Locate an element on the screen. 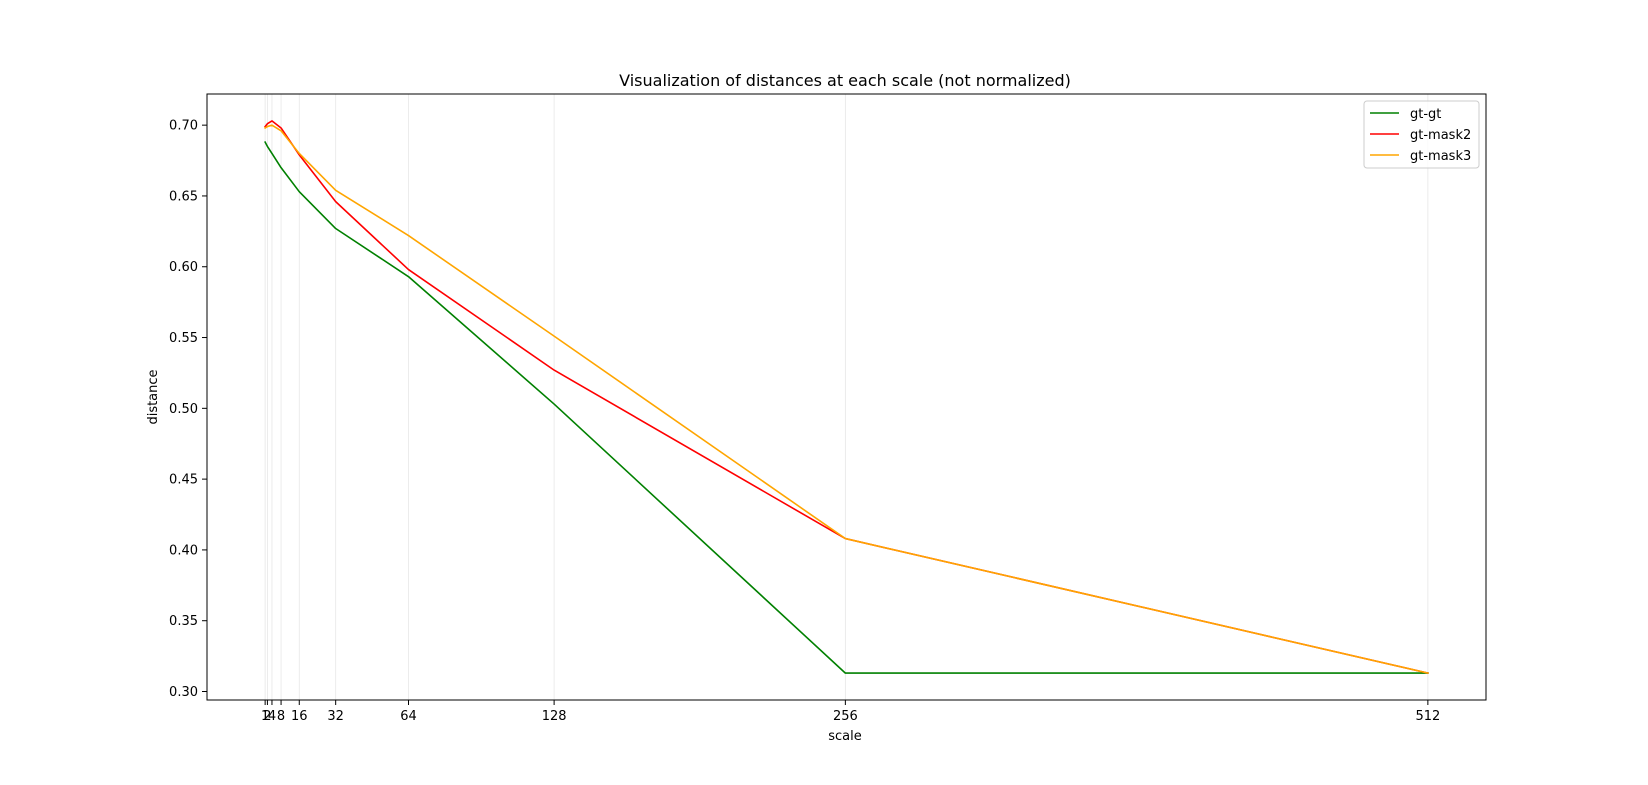 Image resolution: width=1648 pixels, height=785 pixels. x-tick-label: 128 is located at coordinates (554, 716).